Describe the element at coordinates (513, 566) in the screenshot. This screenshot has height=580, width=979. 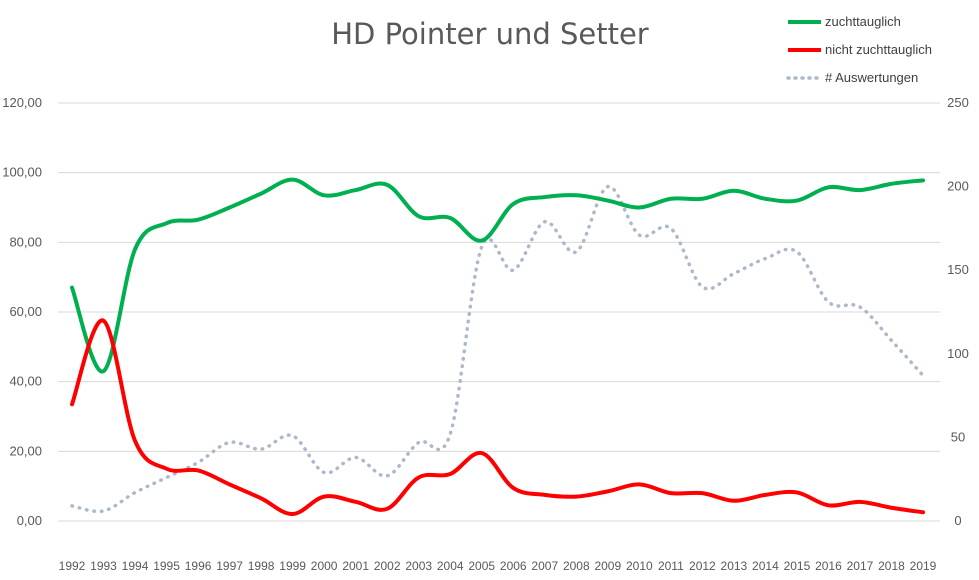
I see `x-tick-label: 2006` at that location.